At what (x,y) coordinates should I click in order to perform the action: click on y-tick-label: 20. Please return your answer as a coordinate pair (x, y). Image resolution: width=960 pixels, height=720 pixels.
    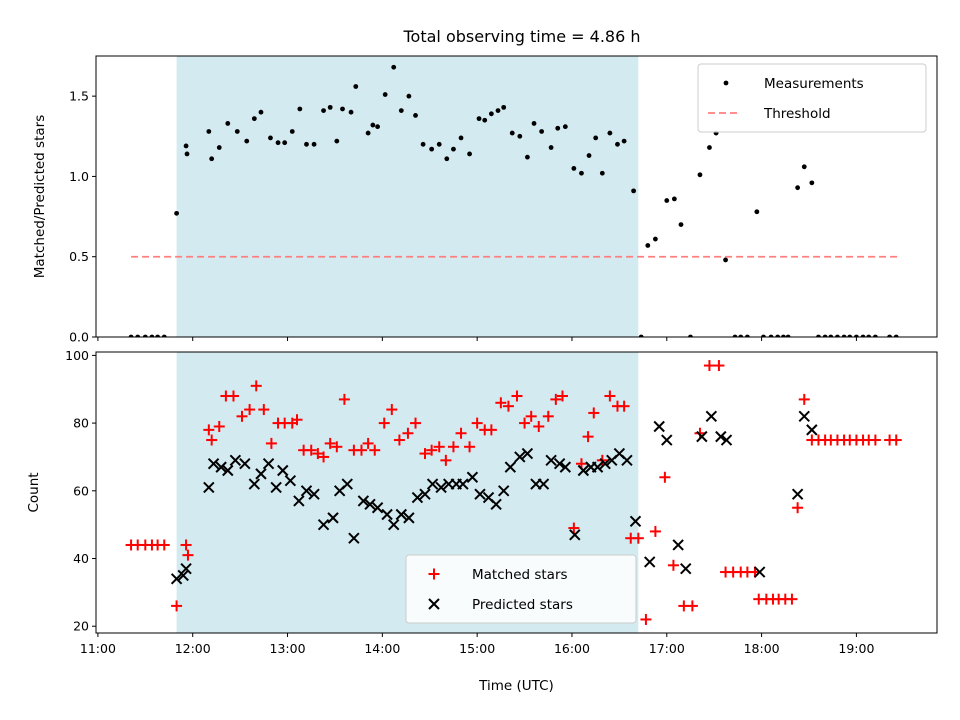
    Looking at the image, I should click on (81, 626).